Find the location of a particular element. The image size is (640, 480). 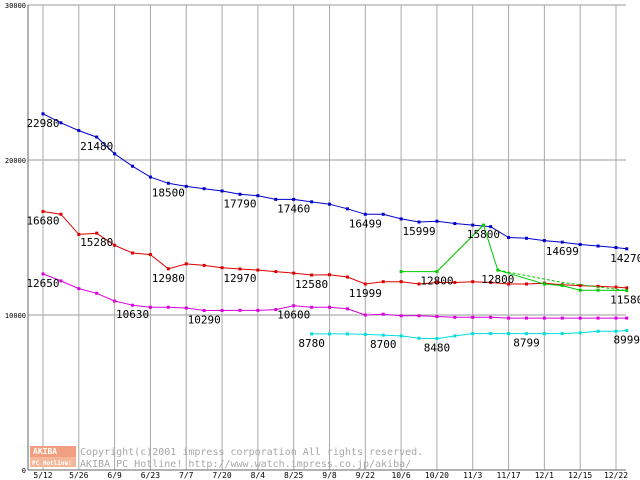

data-label: 8700 is located at coordinates (383, 344).